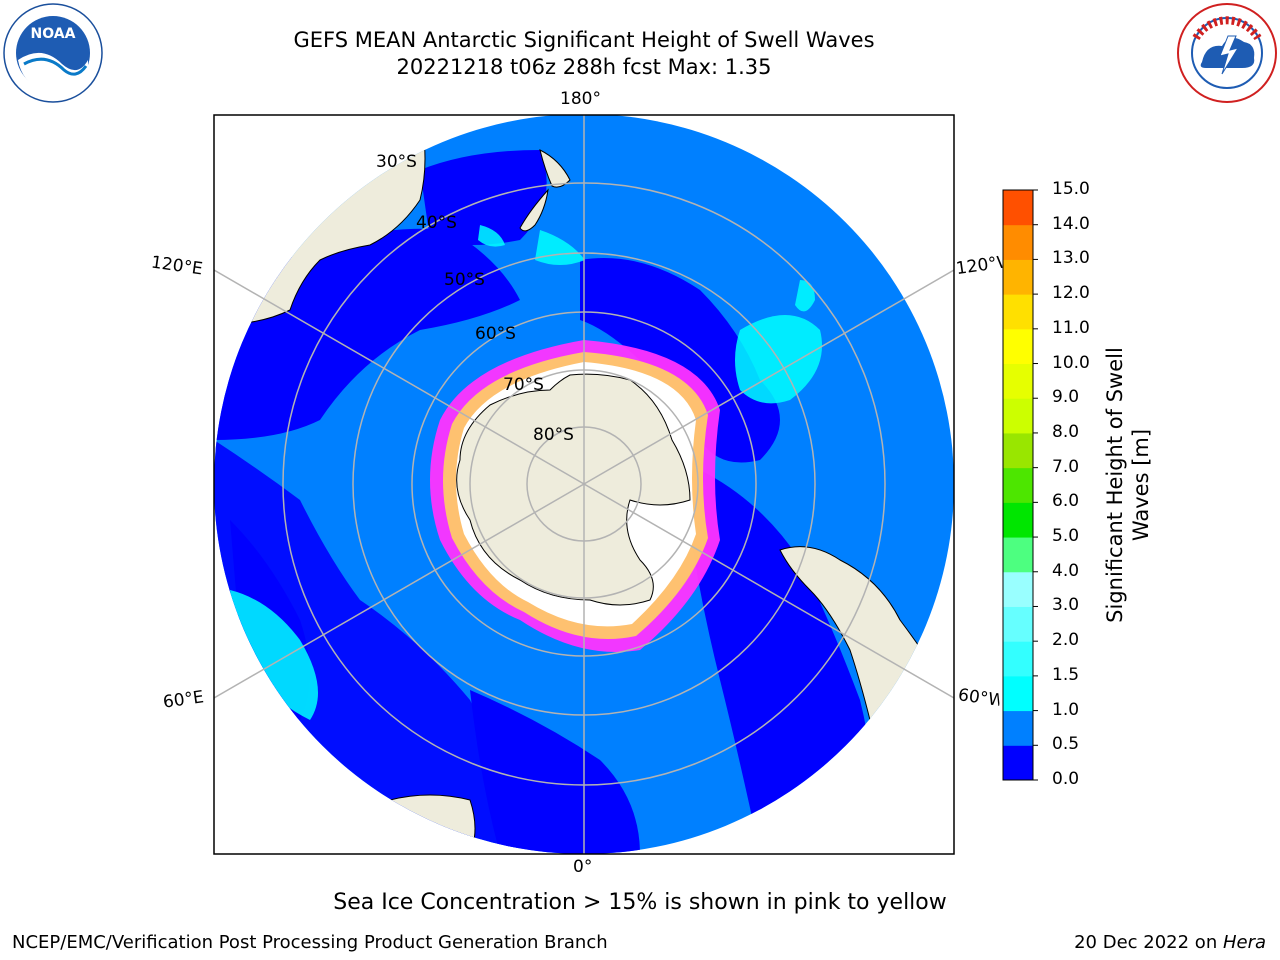 This screenshot has height=960, width=1280. Describe the element at coordinates (523, 385) in the screenshot. I see `lat-label-70s: 70°S` at that location.